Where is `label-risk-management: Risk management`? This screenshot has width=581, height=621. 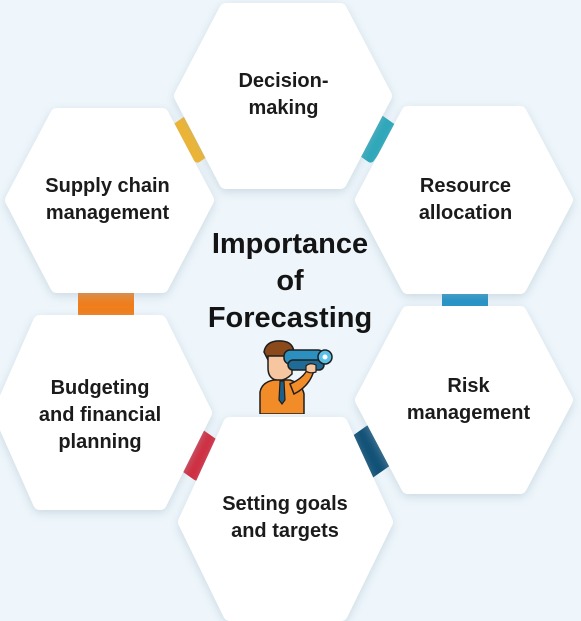 label-risk-management: Risk management is located at coordinates (468, 399).